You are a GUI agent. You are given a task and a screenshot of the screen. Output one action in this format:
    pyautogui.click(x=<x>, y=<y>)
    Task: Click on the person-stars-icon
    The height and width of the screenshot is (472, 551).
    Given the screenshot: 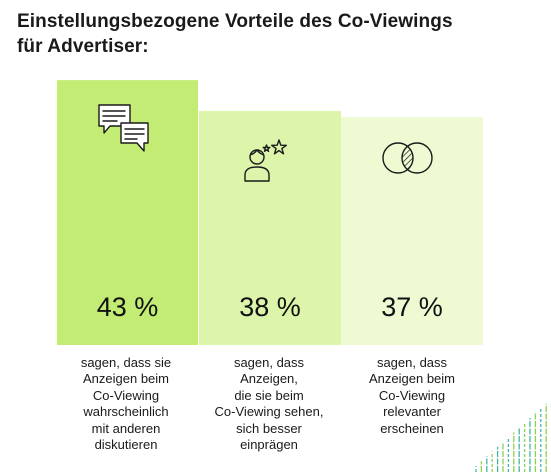 What is the action you would take?
    pyautogui.click(x=265, y=160)
    